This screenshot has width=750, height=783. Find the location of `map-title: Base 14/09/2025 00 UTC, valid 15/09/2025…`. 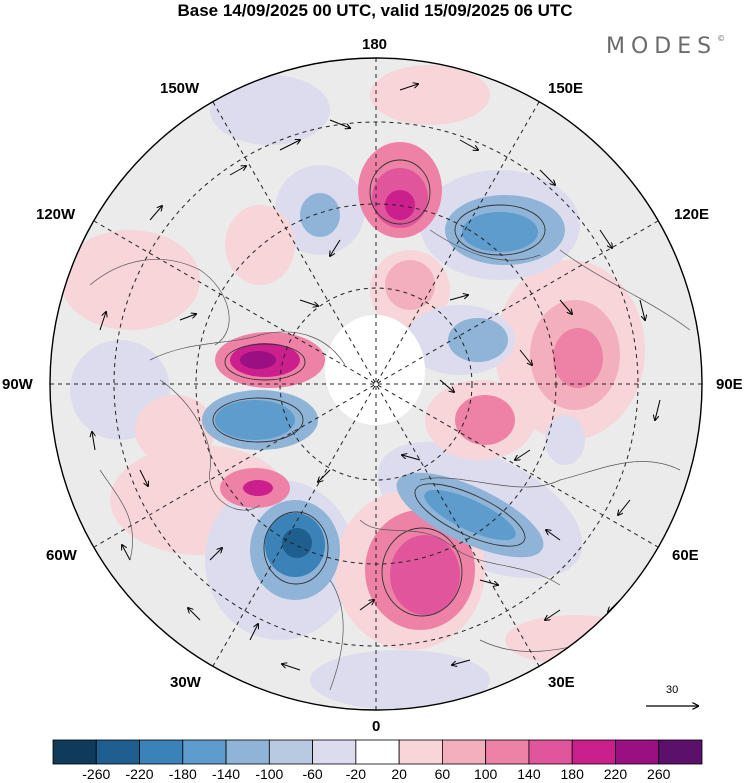

map-title: Base 14/09/2025 00 UTC, valid 15/09/2025… is located at coordinates (375, 10).